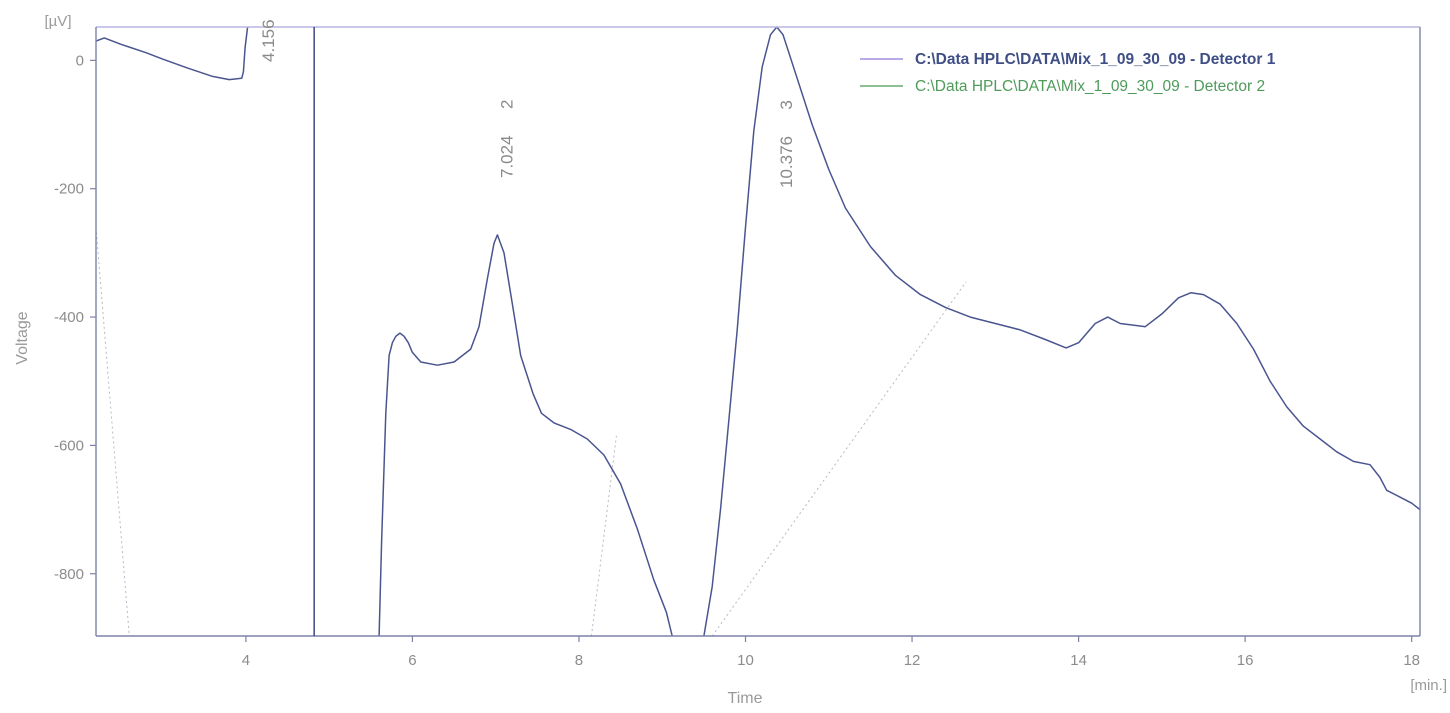 This screenshot has width=1450, height=713. I want to click on x-tick-label: 16, so click(1245, 660).